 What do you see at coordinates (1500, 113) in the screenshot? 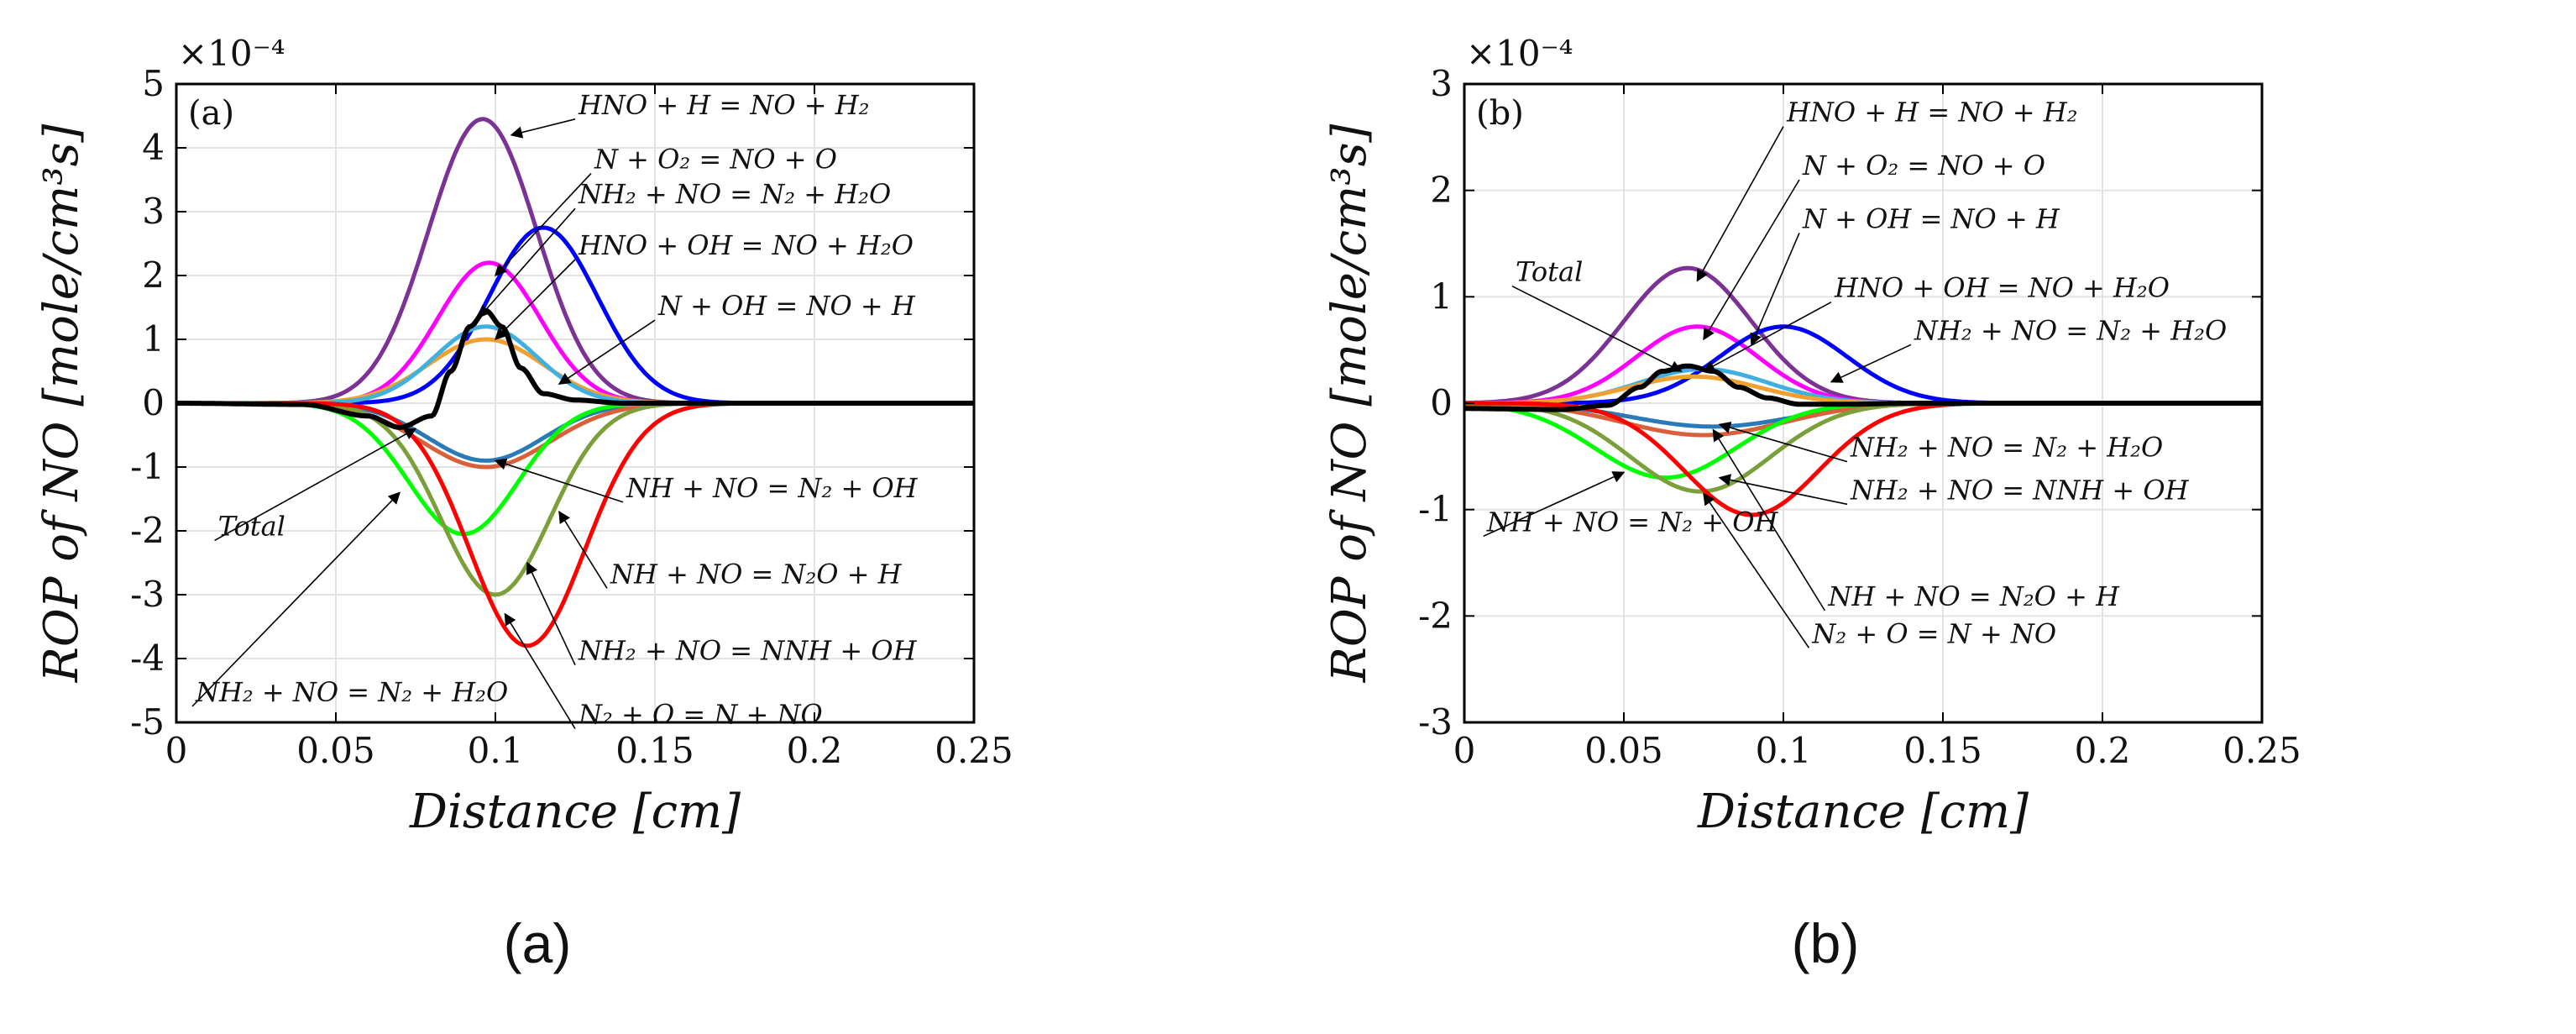
I see `panel-label: (b)` at bounding box center [1500, 113].